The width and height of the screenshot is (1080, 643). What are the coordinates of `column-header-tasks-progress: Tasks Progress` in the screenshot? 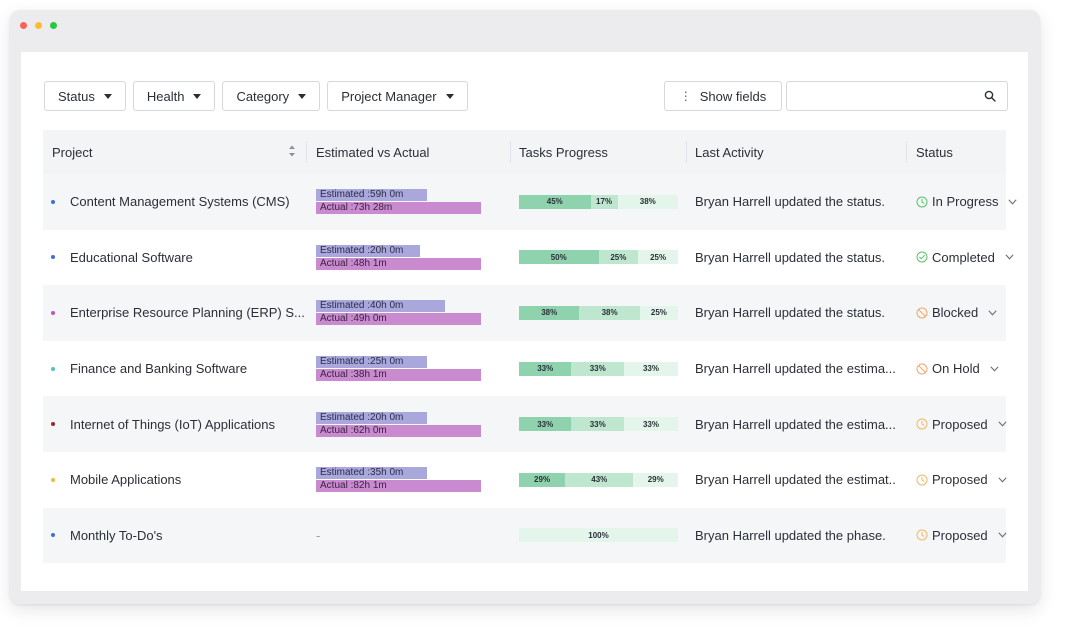 It's located at (563, 152).